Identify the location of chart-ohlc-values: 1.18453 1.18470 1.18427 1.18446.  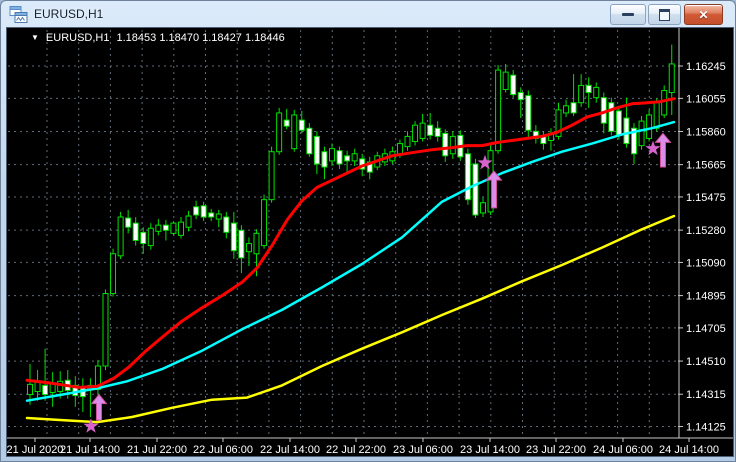
(200, 38).